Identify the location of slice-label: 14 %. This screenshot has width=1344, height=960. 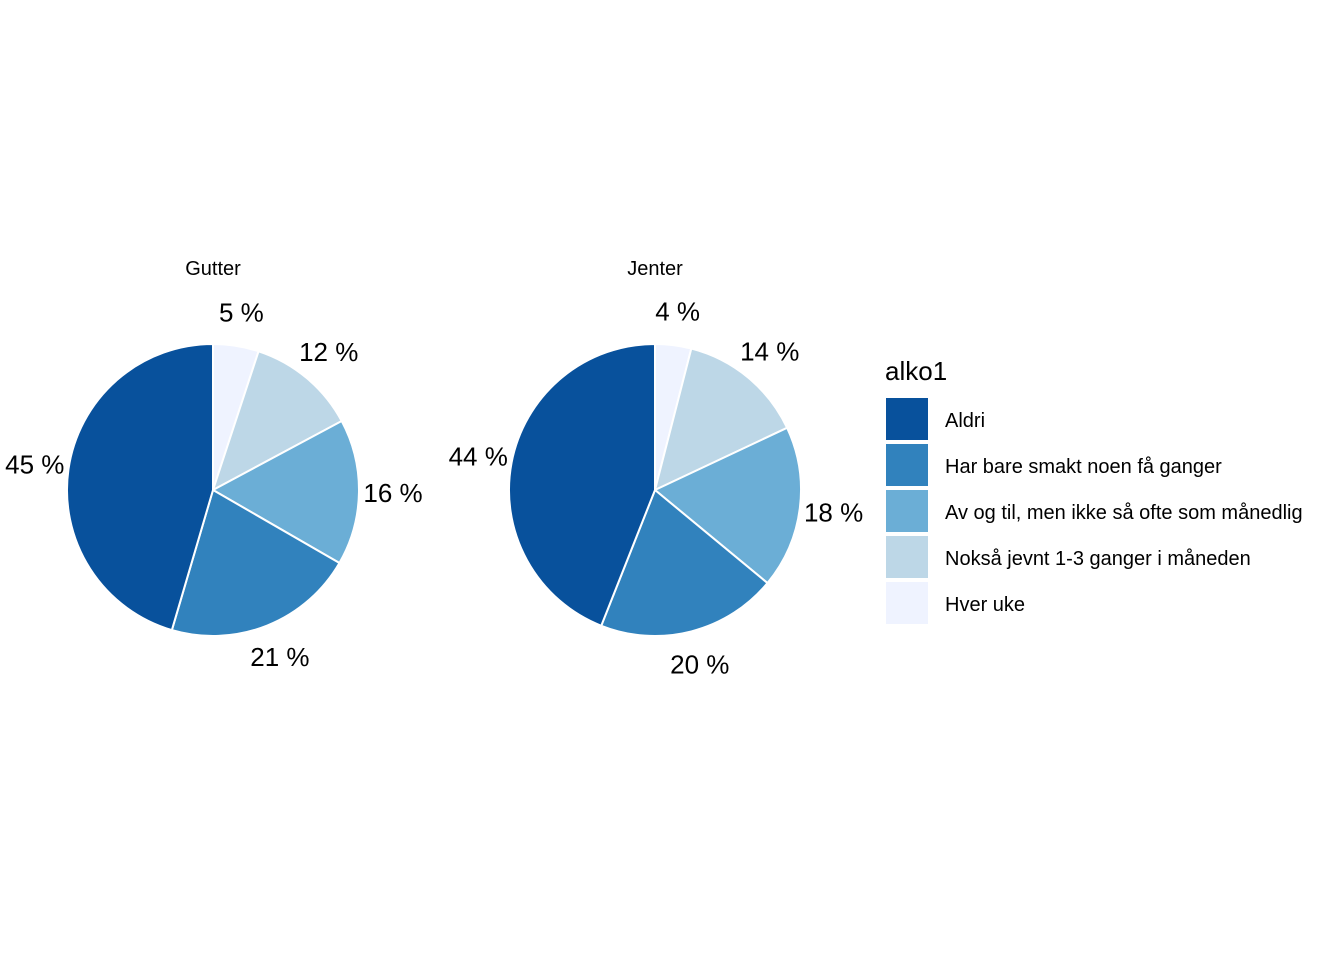
(769, 351).